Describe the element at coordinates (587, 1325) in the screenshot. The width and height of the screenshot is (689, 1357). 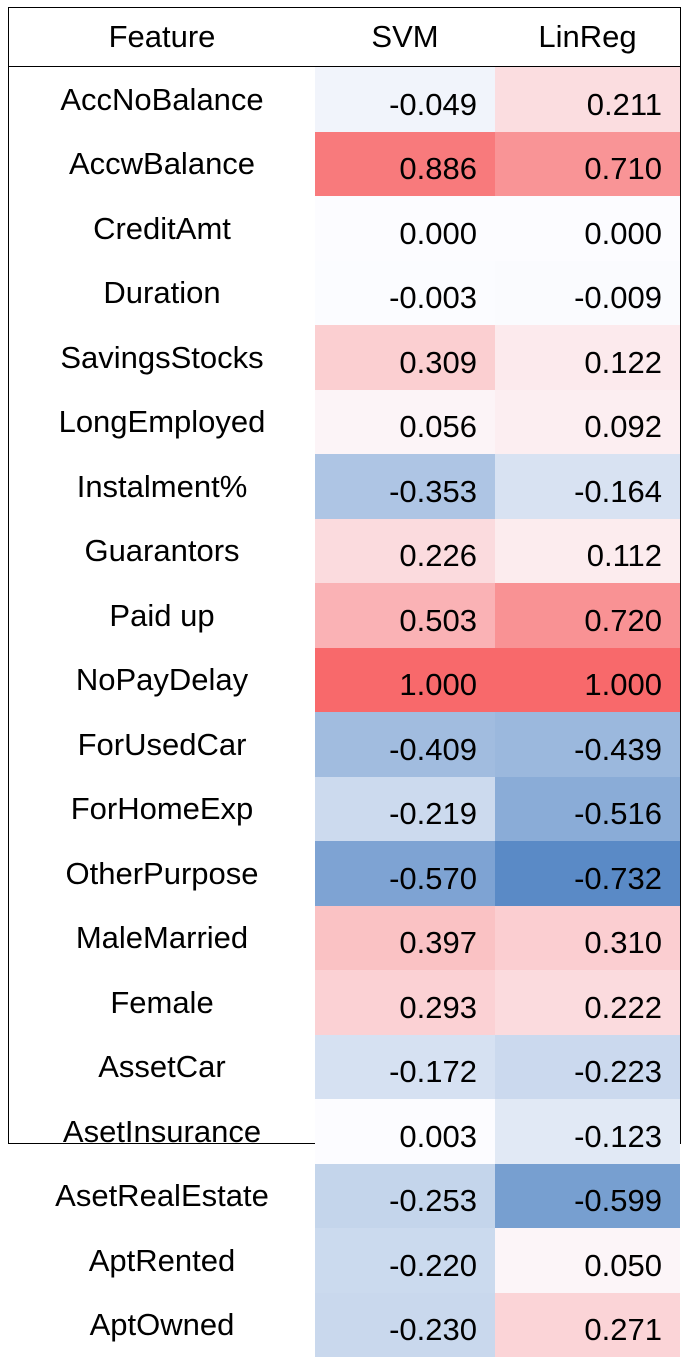
I see `linreg-cell: 0.271` at that location.